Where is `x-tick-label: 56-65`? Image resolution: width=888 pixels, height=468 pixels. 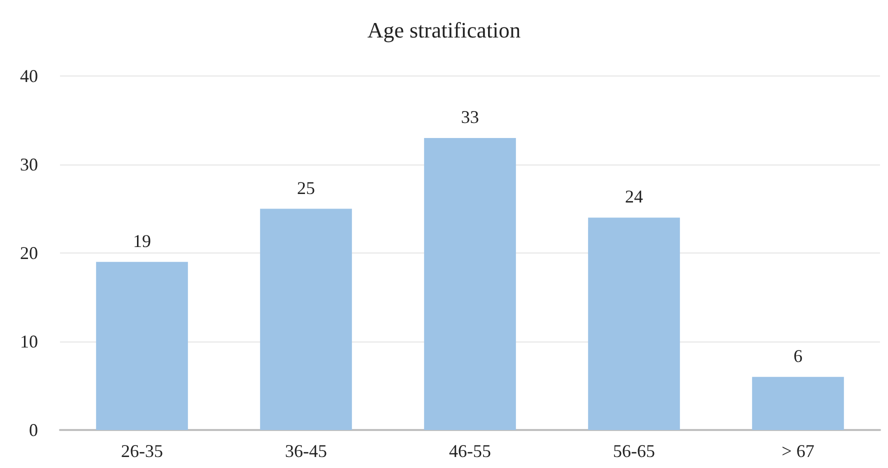
x-tick-label: 56-65 is located at coordinates (634, 451).